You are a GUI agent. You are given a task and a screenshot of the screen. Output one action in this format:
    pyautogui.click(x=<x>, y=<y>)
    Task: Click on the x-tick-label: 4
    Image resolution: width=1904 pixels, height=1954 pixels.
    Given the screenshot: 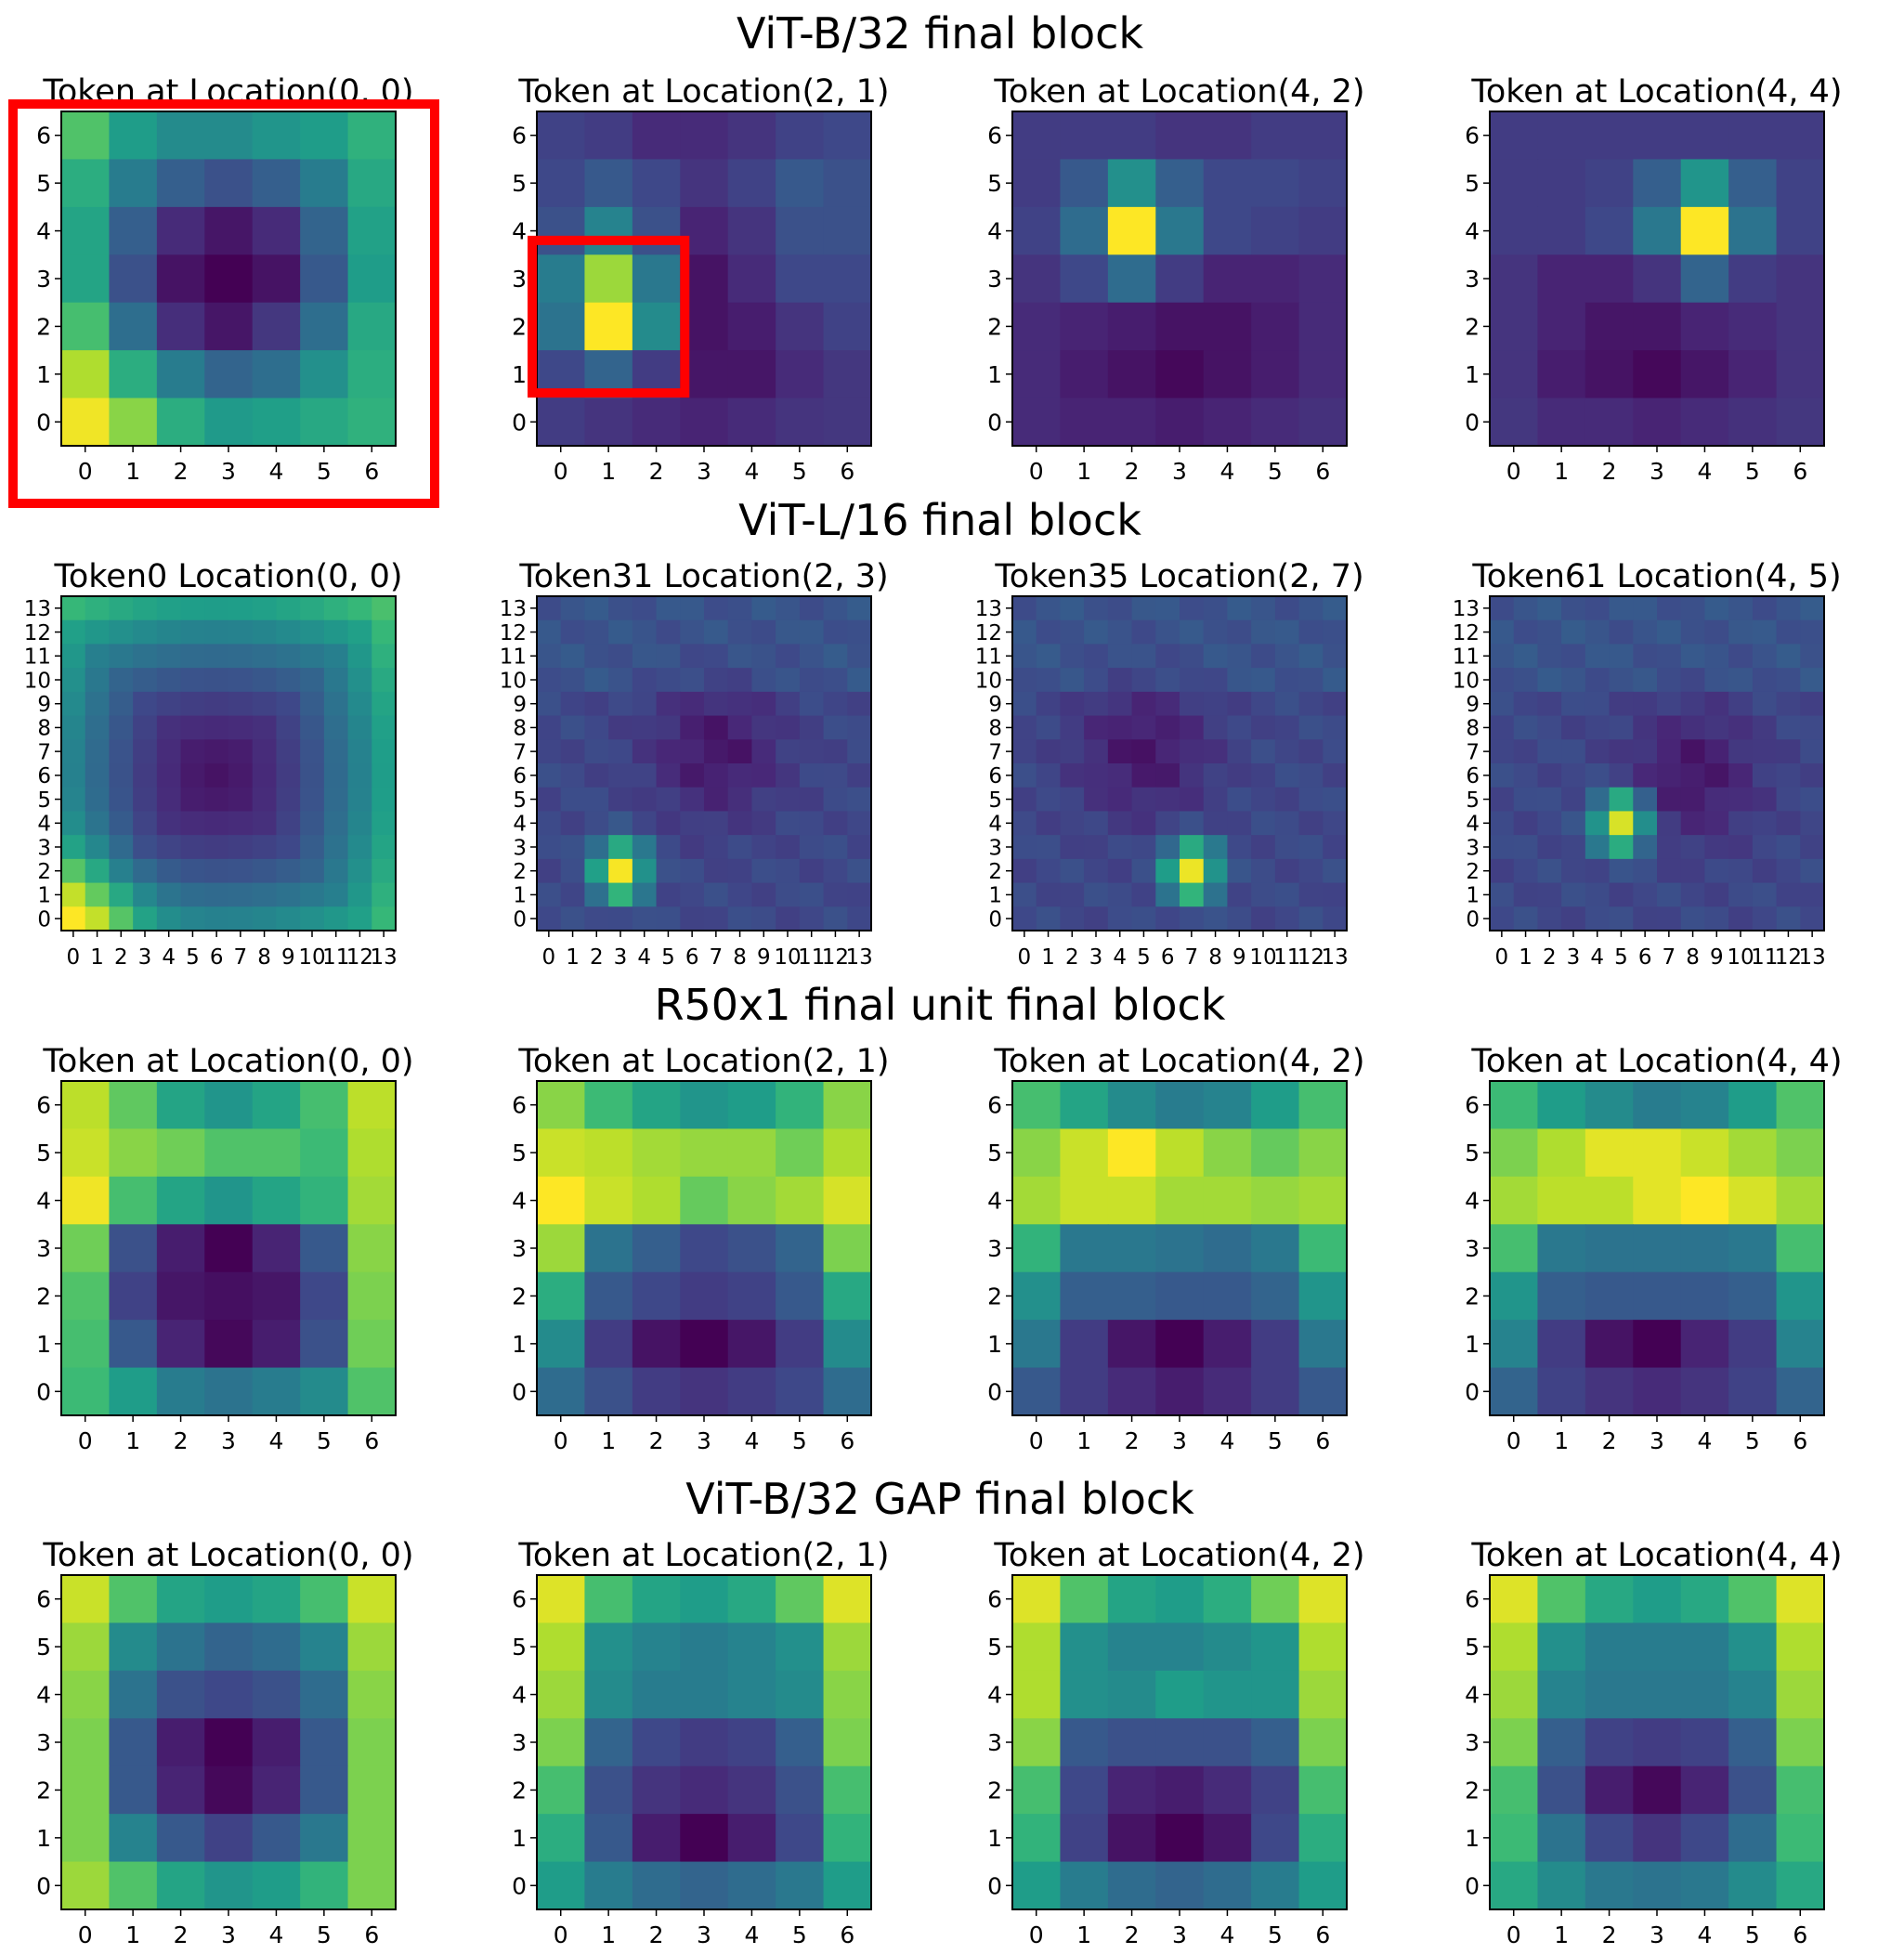 What is the action you would take?
    pyautogui.click(x=169, y=957)
    